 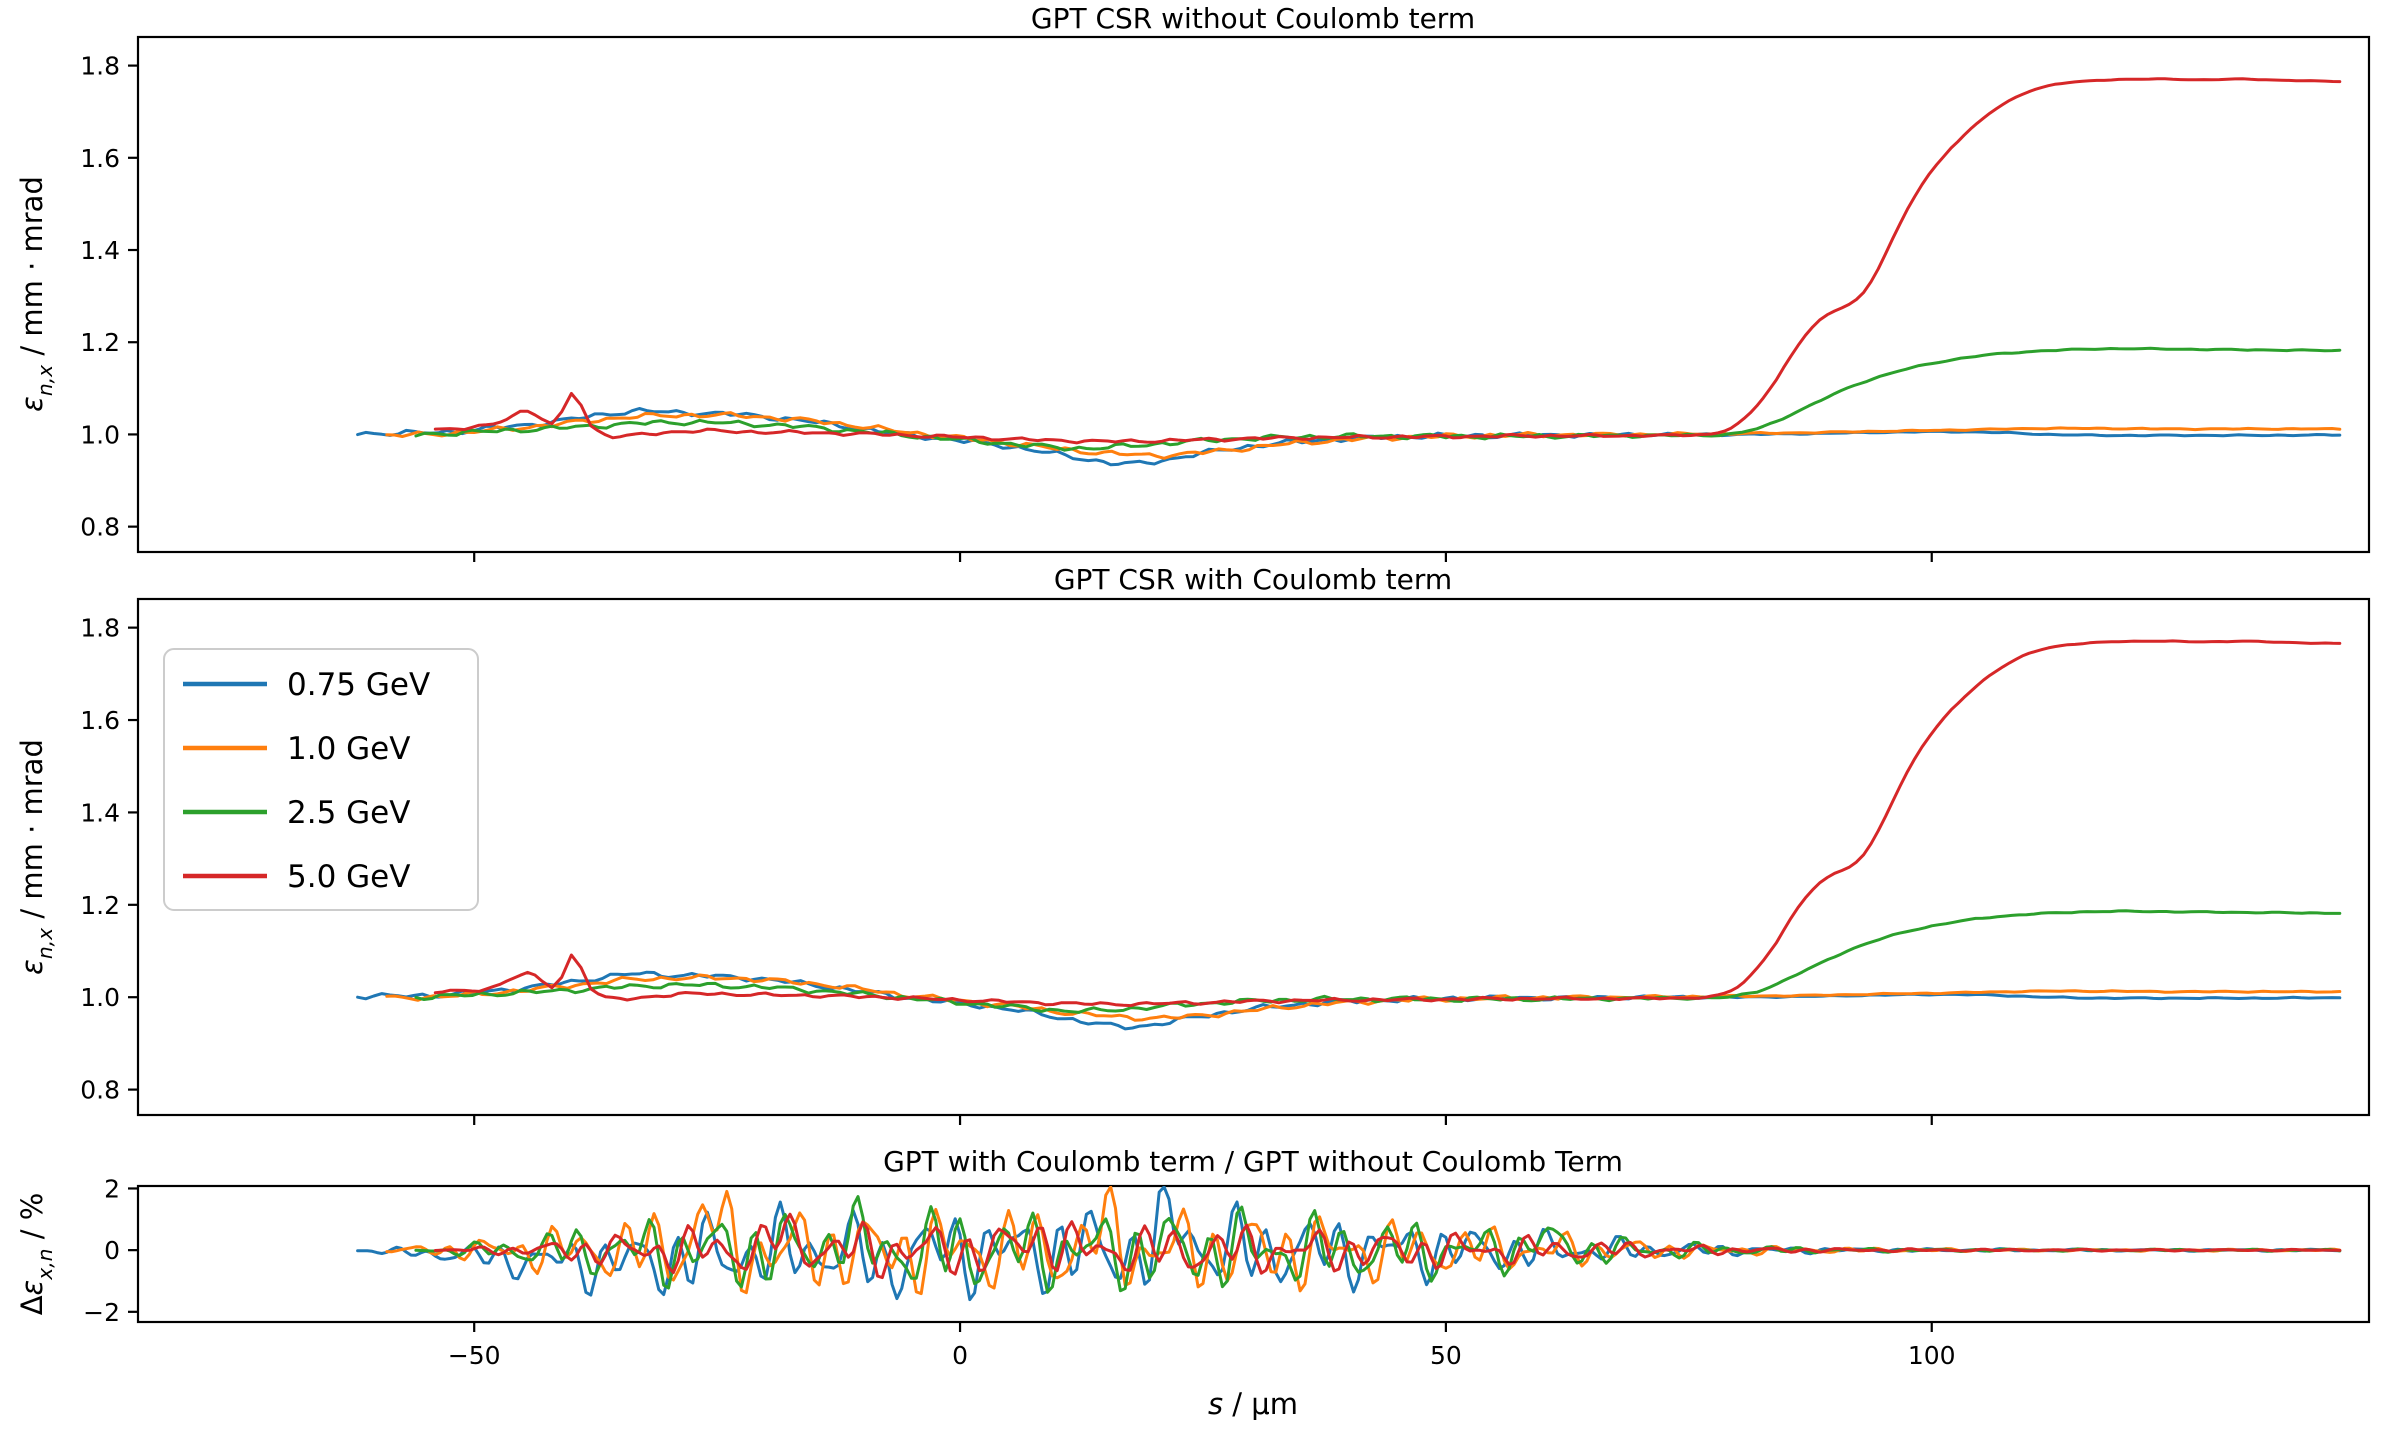 I want to click on x-tick-label: 50, so click(x=1446, y=1355).